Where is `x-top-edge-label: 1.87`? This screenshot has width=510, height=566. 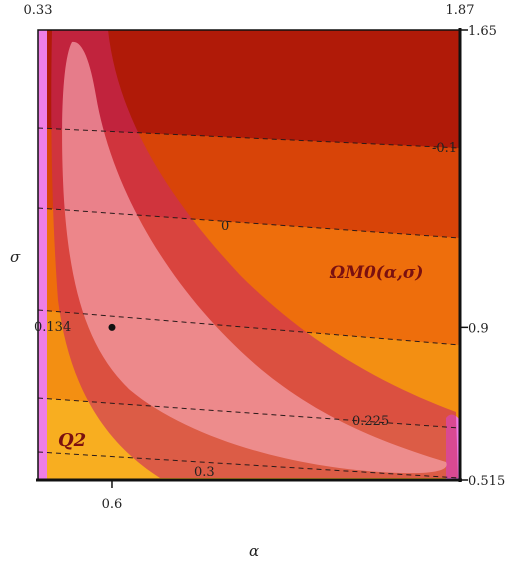 x-top-edge-label: 1.87 is located at coordinates (460, 10).